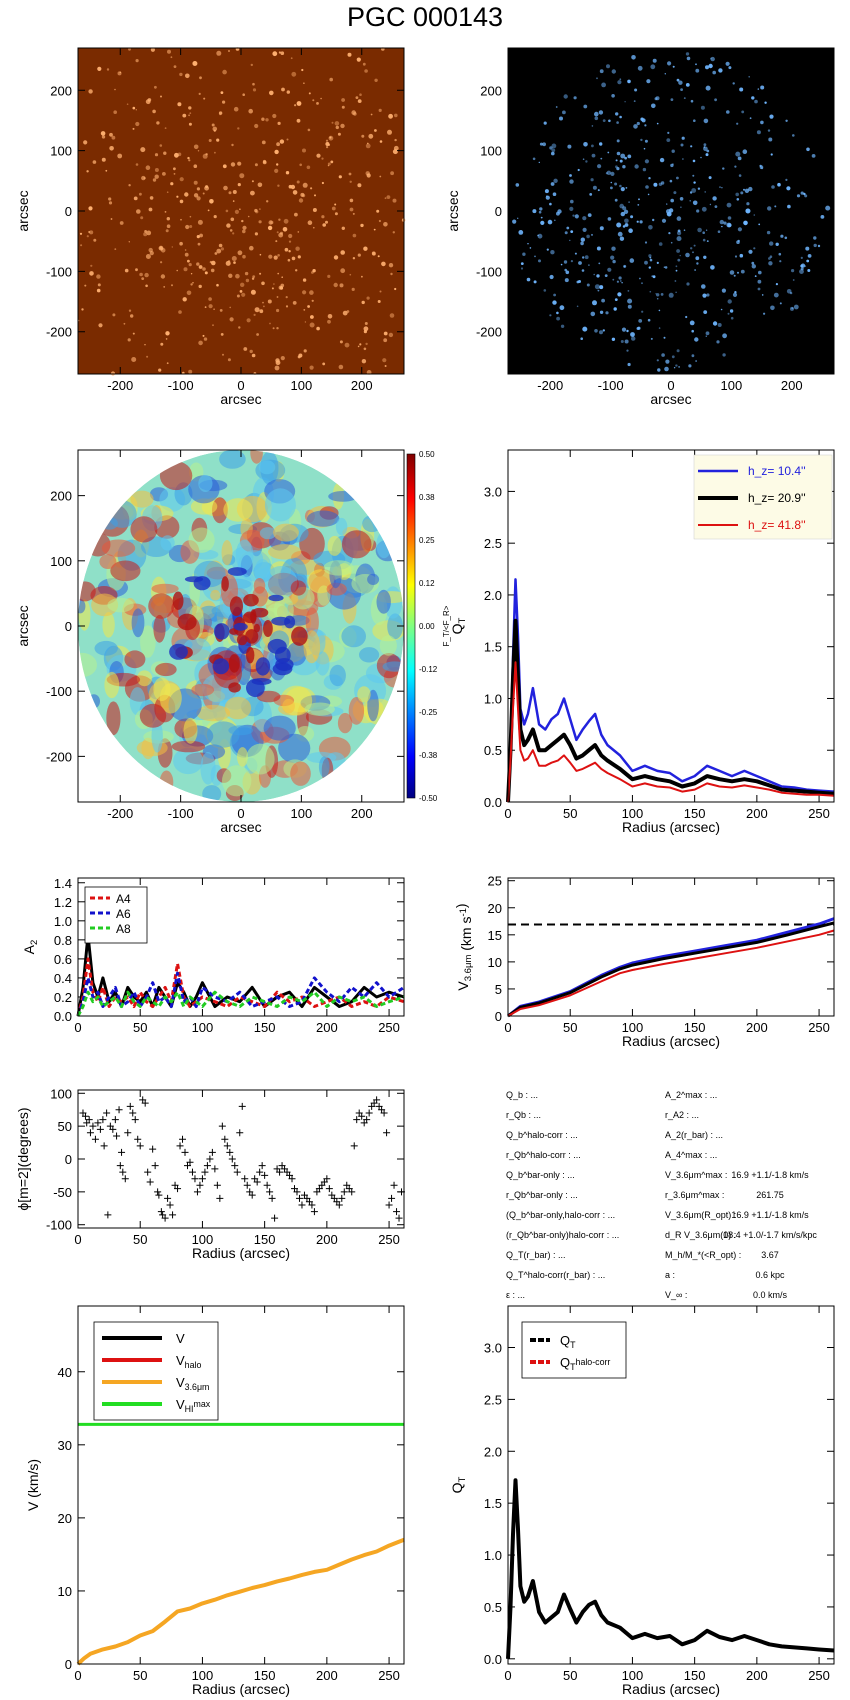  What do you see at coordinates (770, 1235) in the screenshot?
I see `stat-right-value: 18.4 +1.0/-1.7 km/s/kpc` at bounding box center [770, 1235].